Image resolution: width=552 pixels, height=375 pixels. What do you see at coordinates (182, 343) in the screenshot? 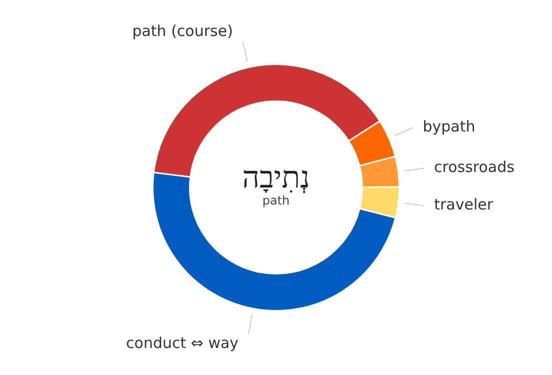
I see `slice-label: conduct ⇔ way` at bounding box center [182, 343].